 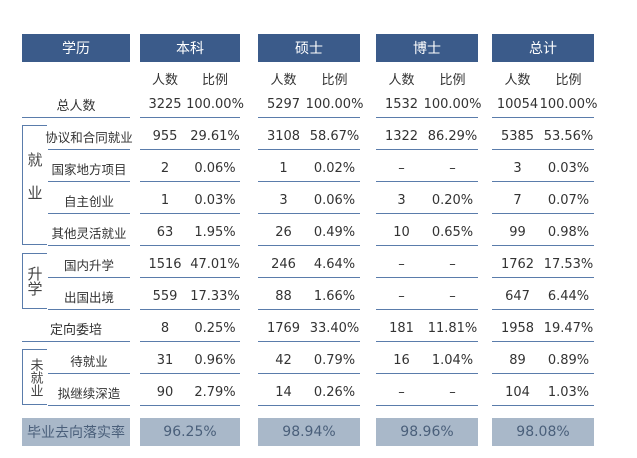 What do you see at coordinates (89, 361) in the screenshot?
I see `row-label: 待就业` at bounding box center [89, 361].